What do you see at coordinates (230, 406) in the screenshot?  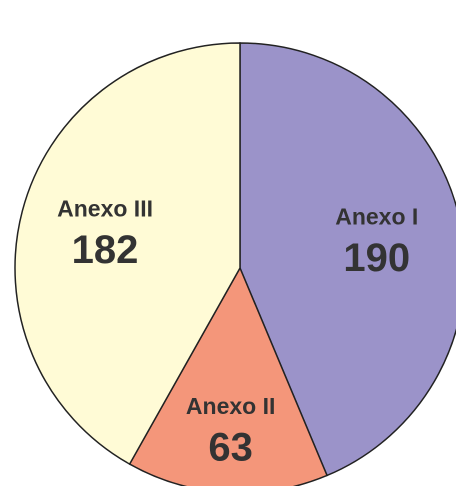 I see `slice-label: Anexo II` at bounding box center [230, 406].